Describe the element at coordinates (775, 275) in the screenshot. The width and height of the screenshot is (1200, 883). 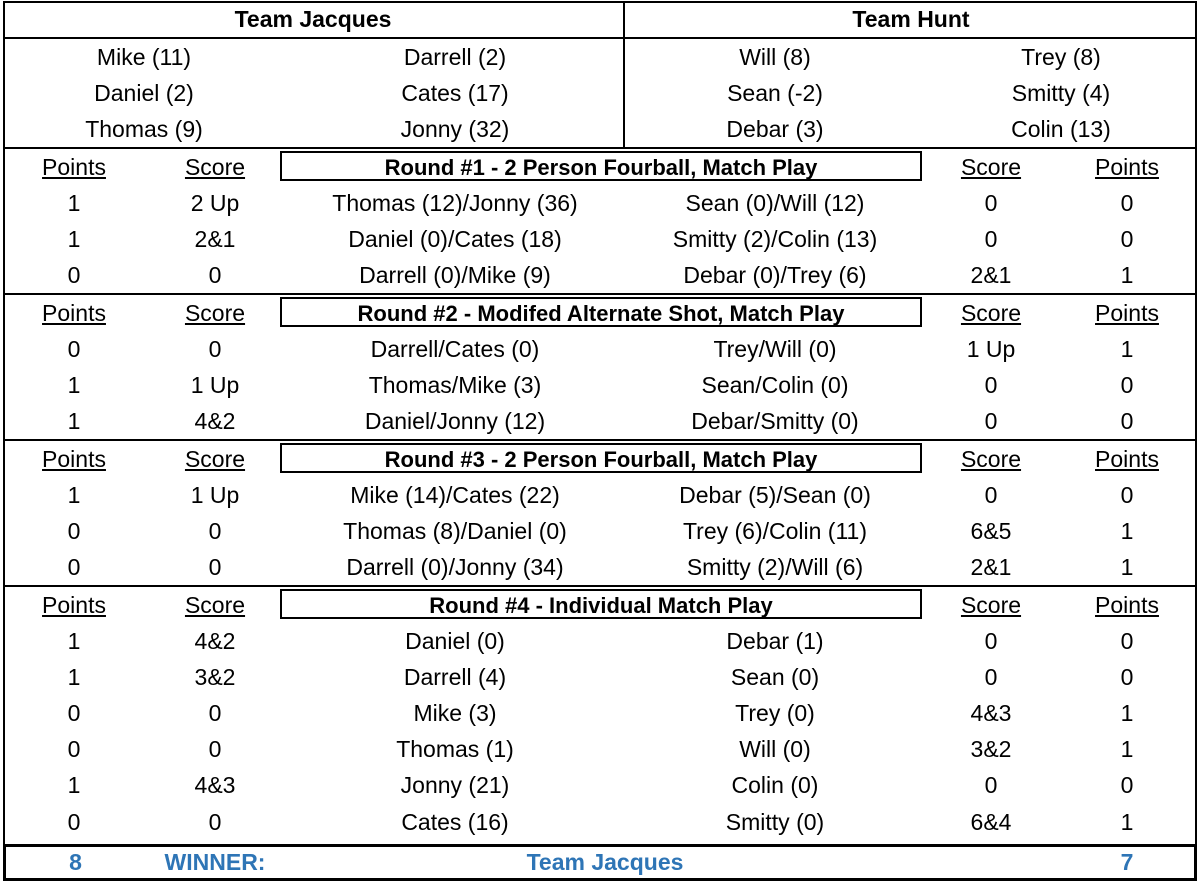
I see `right-players: Debar (0)/Trey (6)` at that location.